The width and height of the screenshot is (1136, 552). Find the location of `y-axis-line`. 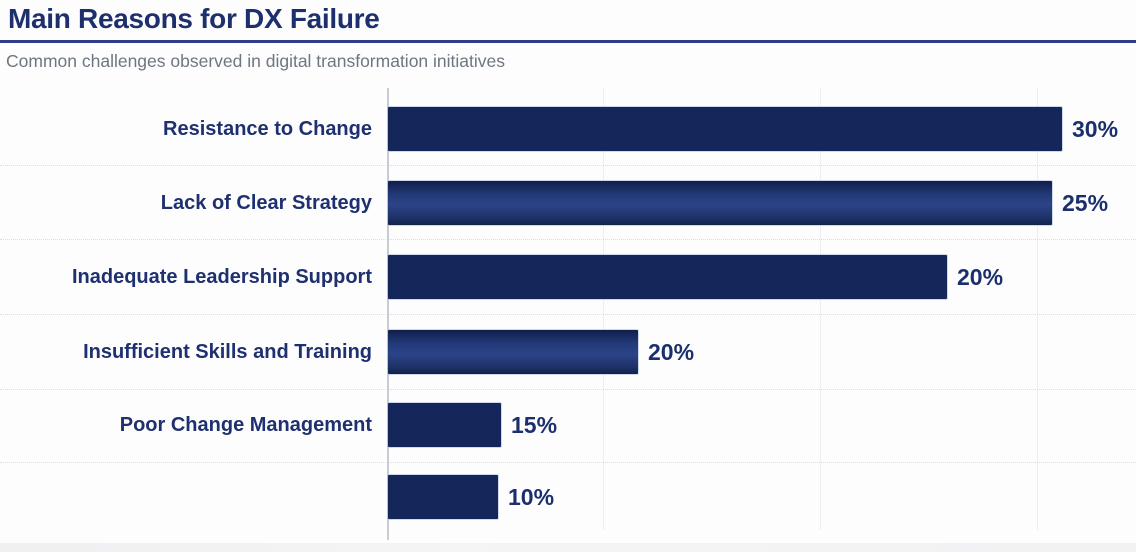

y-axis-line is located at coordinates (388, 314).